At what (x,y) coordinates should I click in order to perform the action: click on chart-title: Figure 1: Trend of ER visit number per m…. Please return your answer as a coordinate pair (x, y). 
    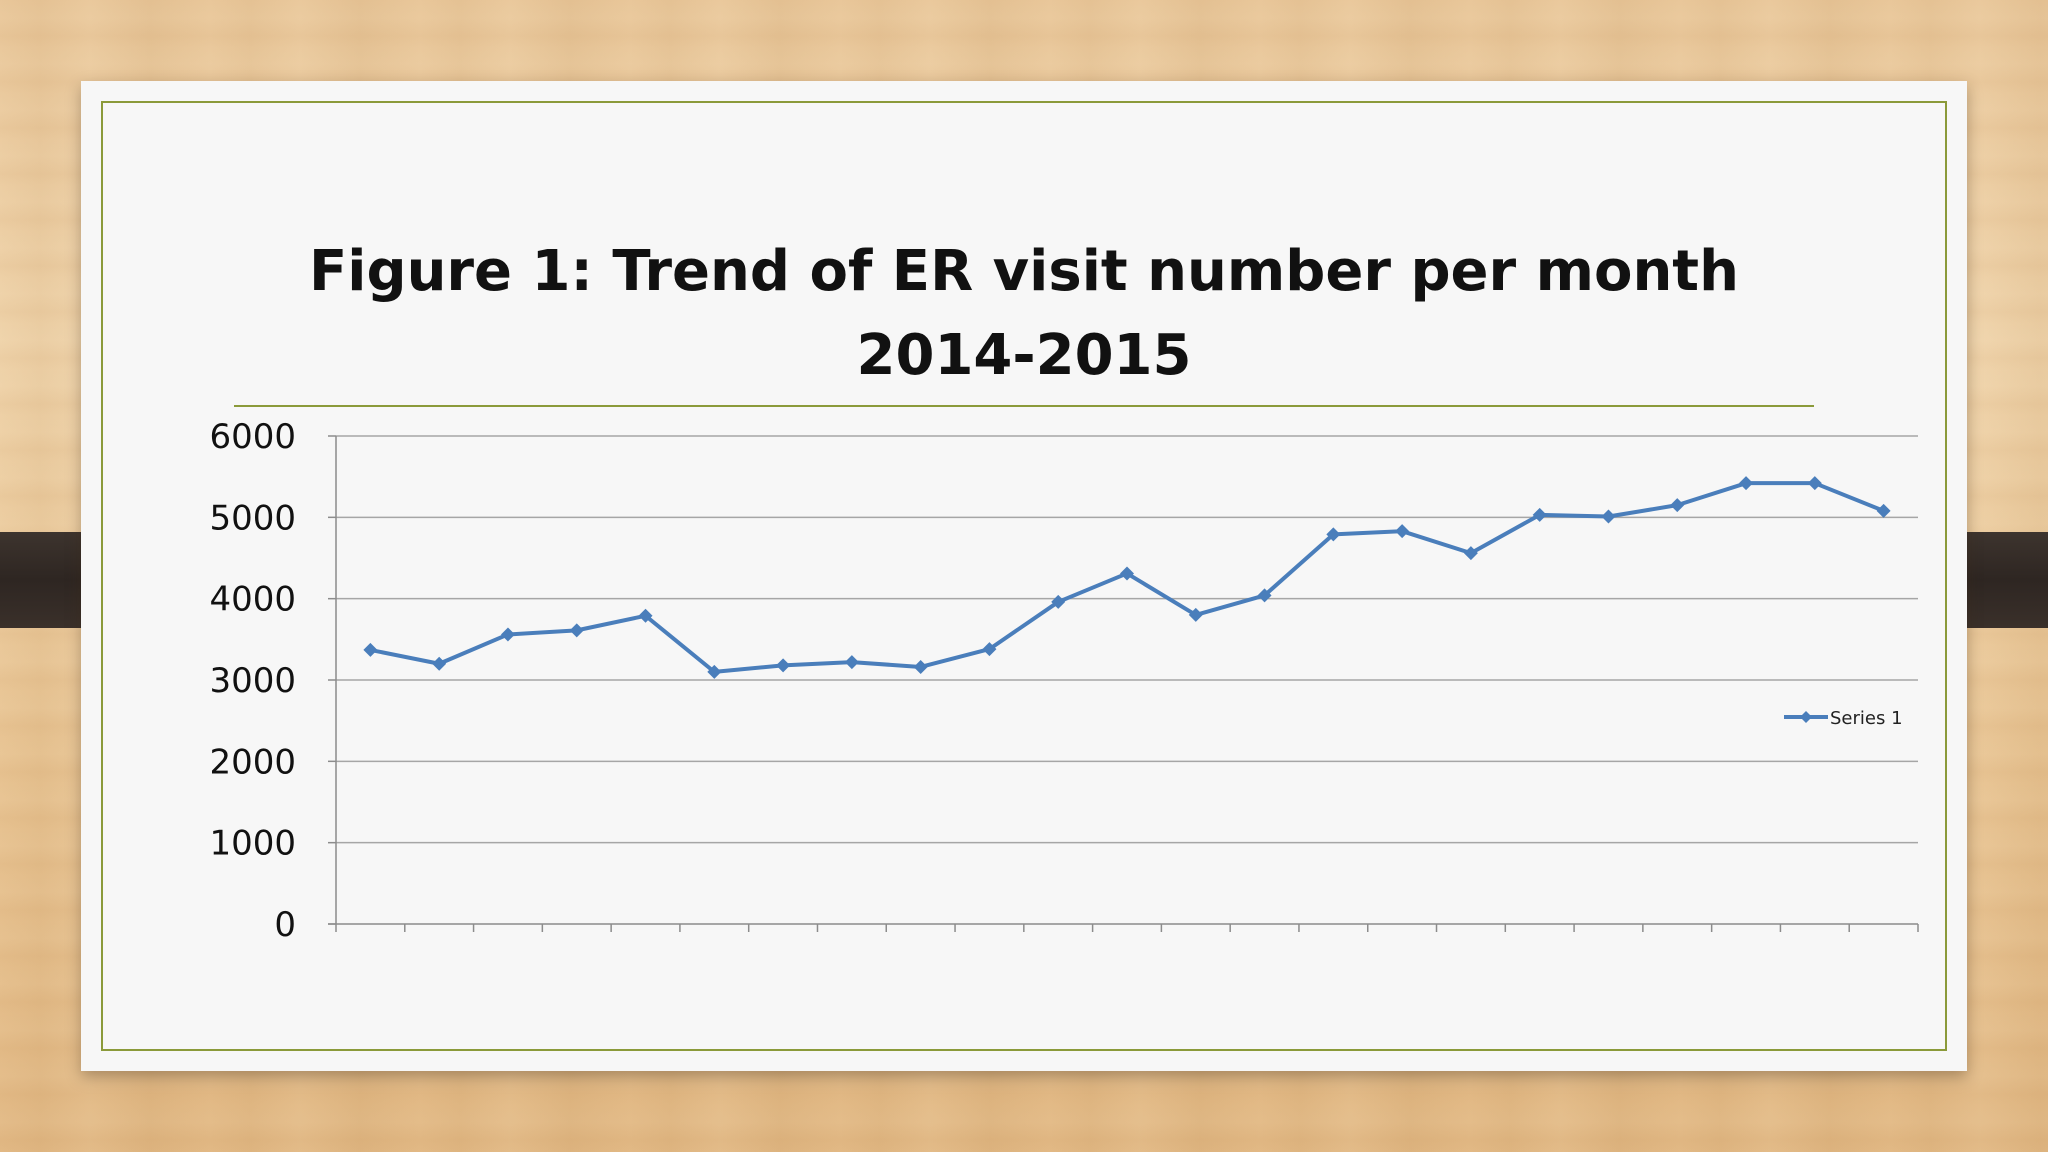
    Looking at the image, I should click on (1024, 314).